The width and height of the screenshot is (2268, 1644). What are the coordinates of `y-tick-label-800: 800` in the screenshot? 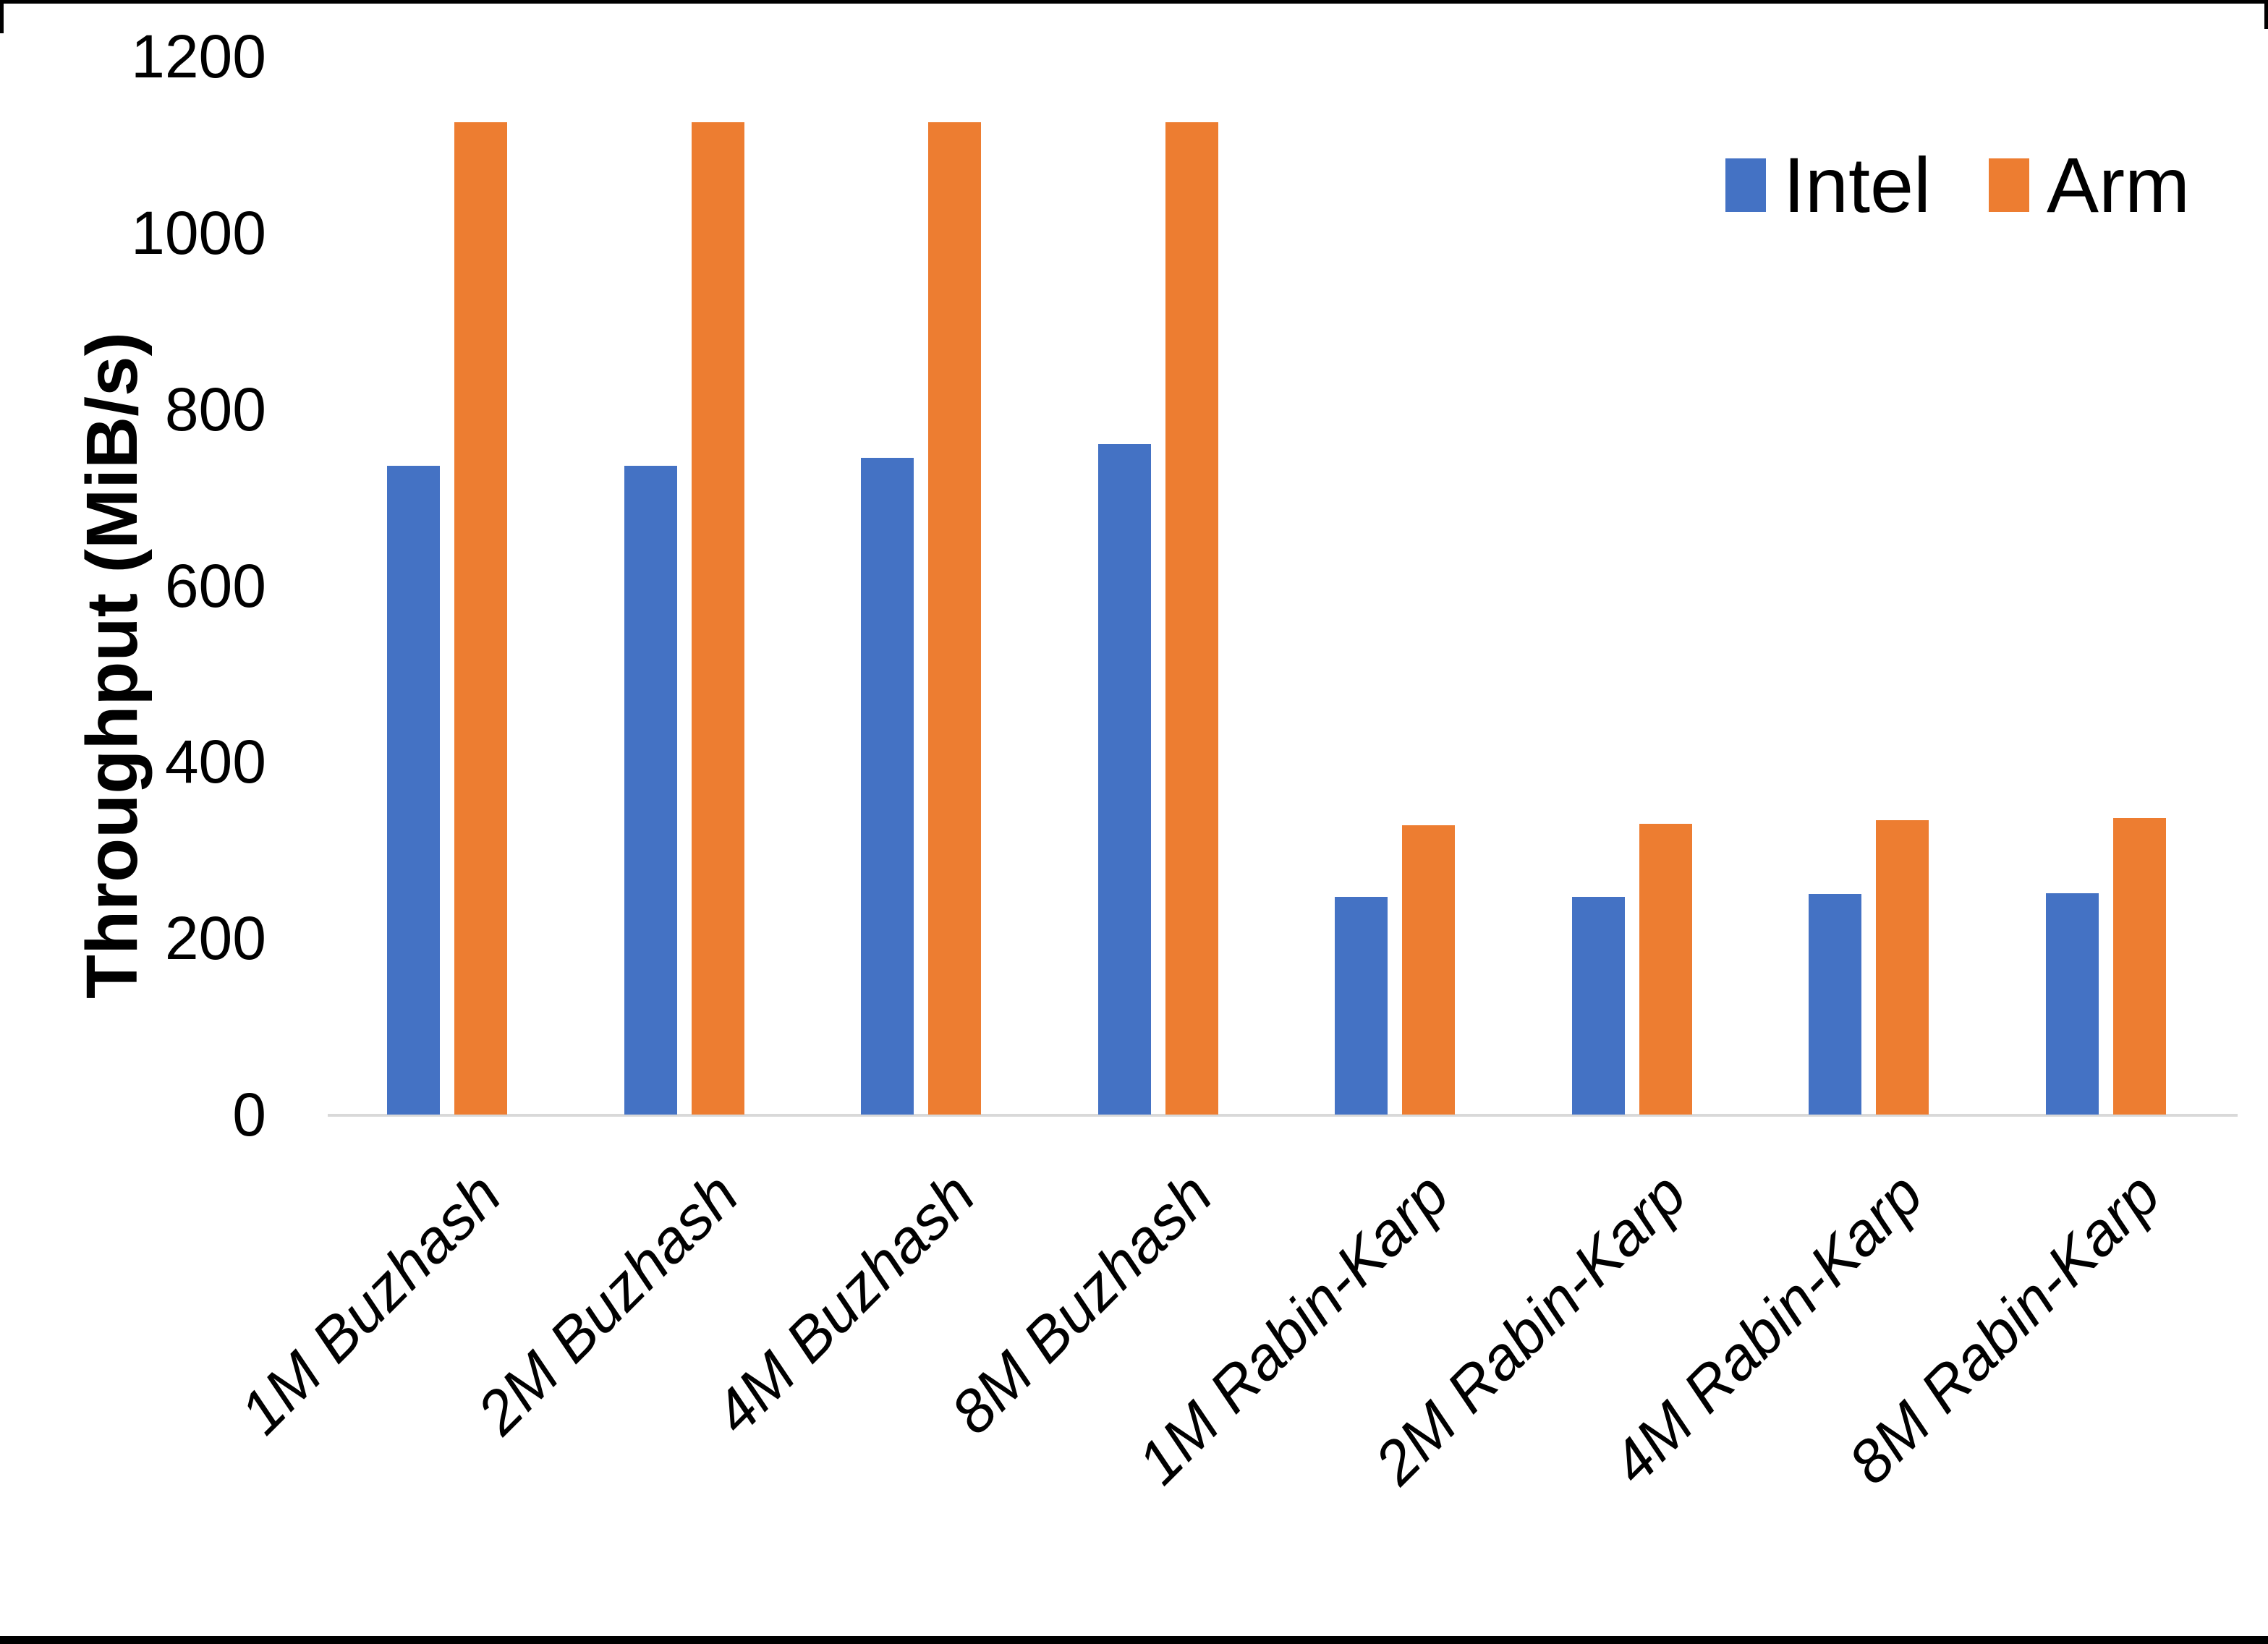 It's located at (215, 409).